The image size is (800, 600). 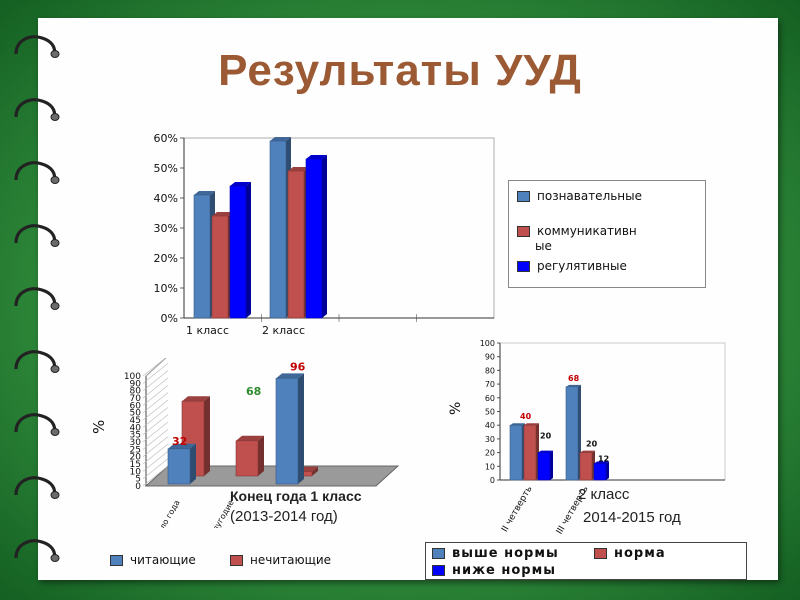 I want to click on y-tick-label: 35, so click(x=135, y=436).